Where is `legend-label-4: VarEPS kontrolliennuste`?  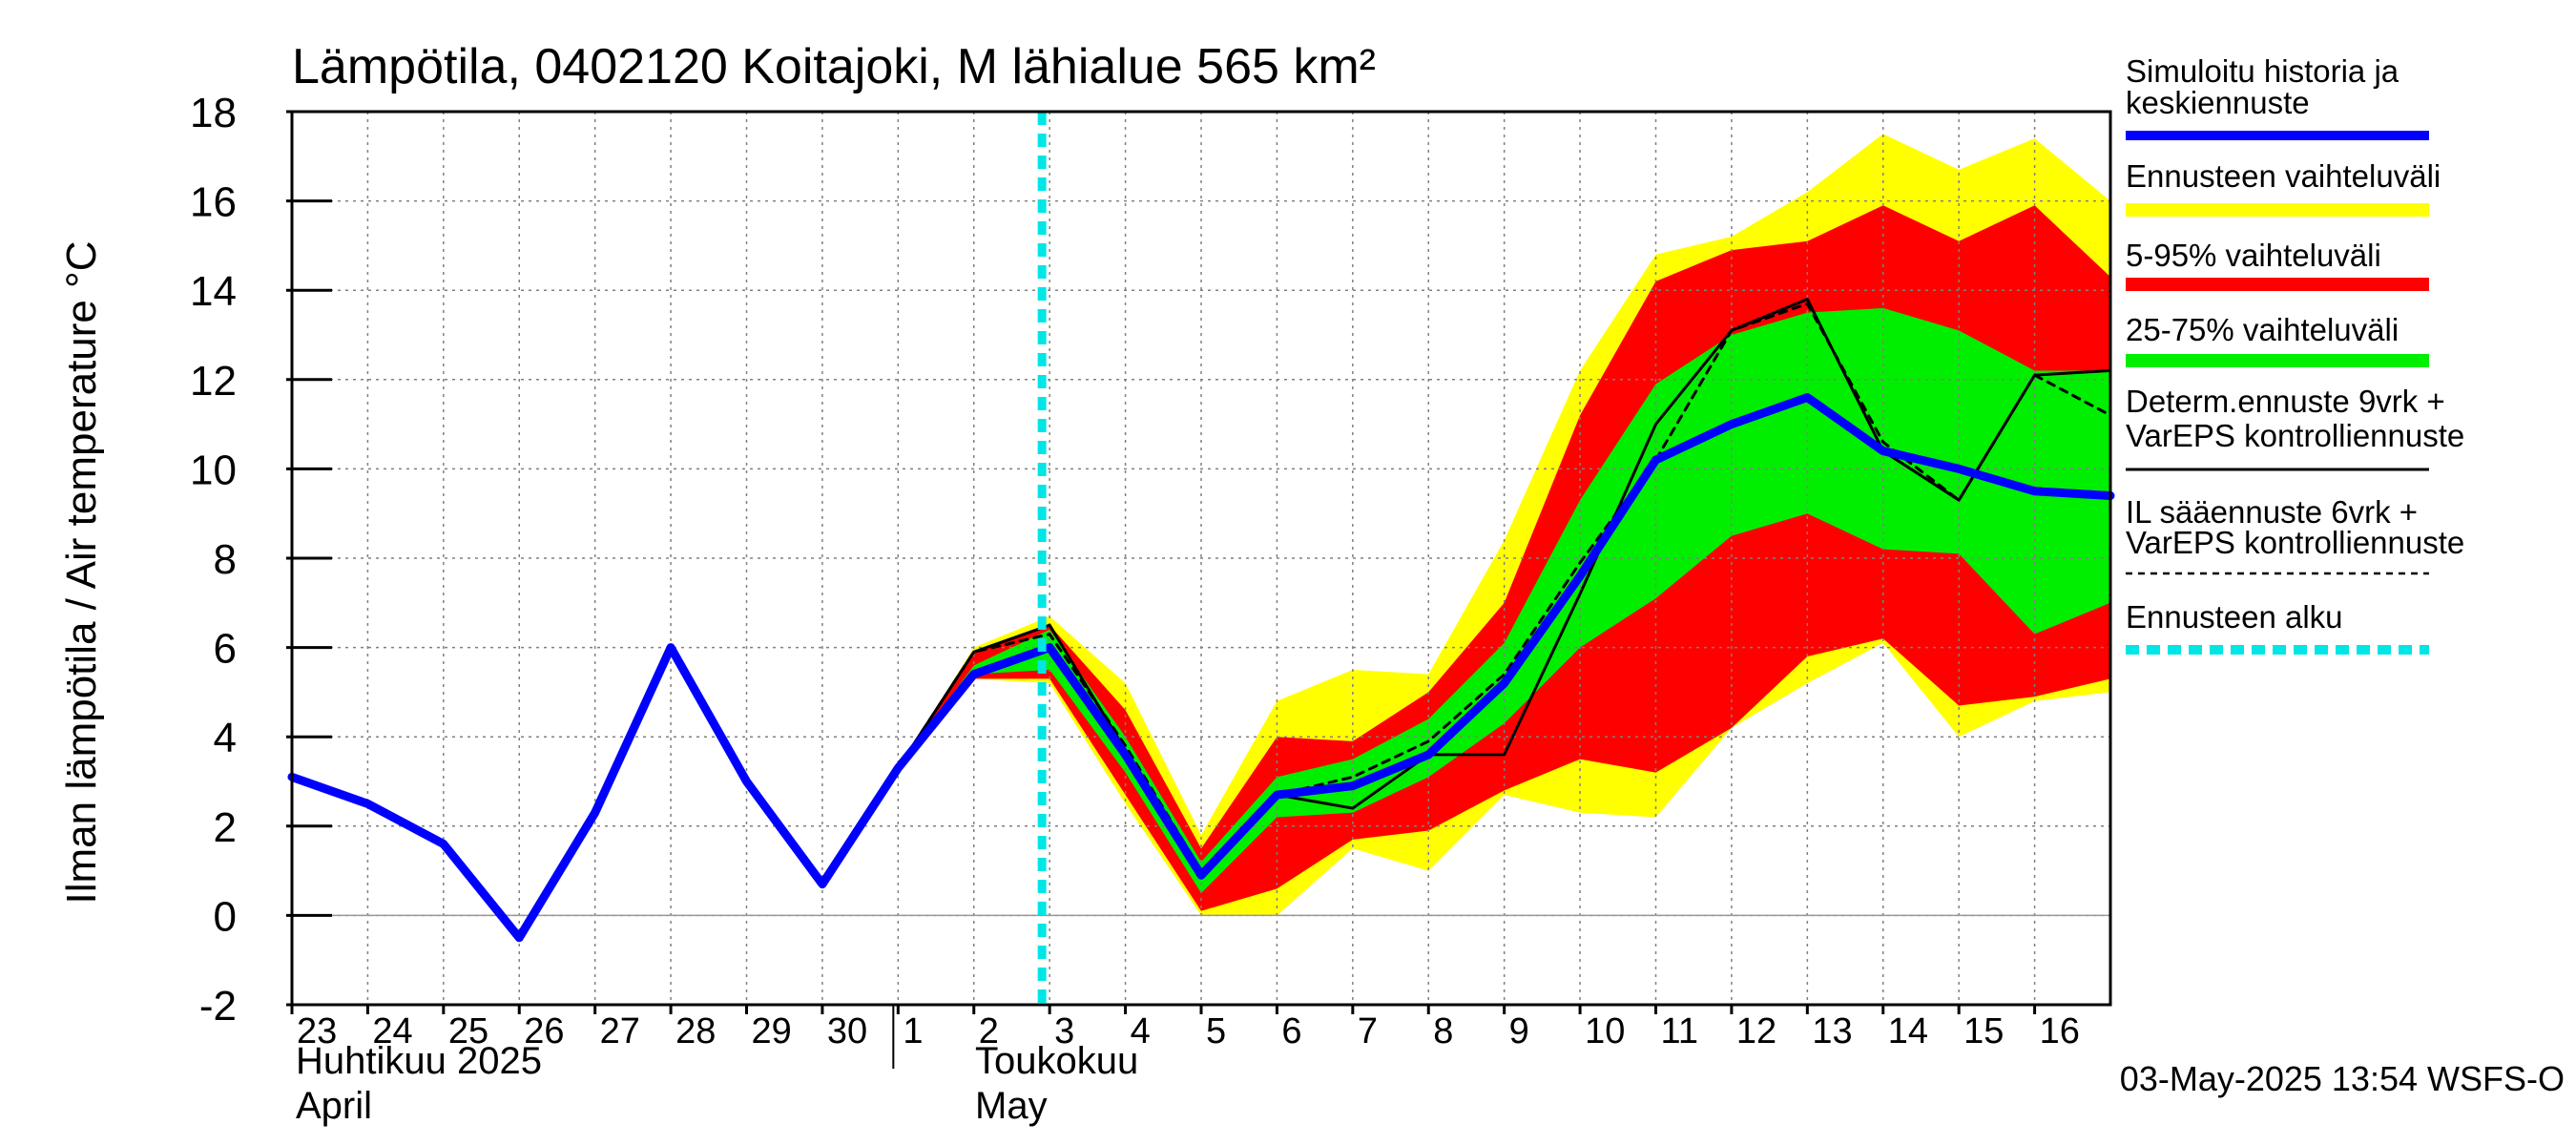 legend-label-4: VarEPS kontrolliennuste is located at coordinates (2295, 435).